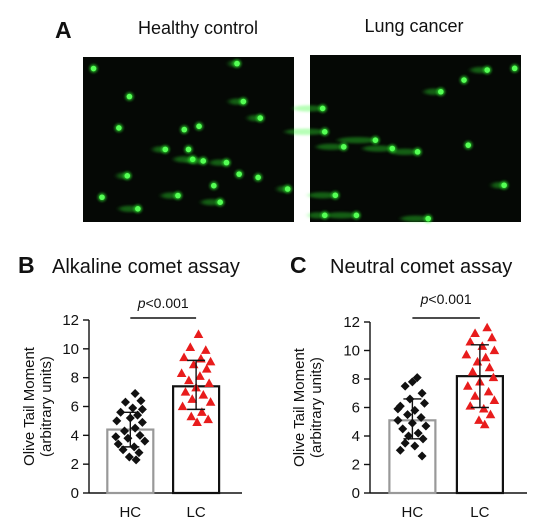 This screenshot has width=550, height=525. What do you see at coordinates (63, 30) in the screenshot?
I see `panel-a-letter: A` at bounding box center [63, 30].